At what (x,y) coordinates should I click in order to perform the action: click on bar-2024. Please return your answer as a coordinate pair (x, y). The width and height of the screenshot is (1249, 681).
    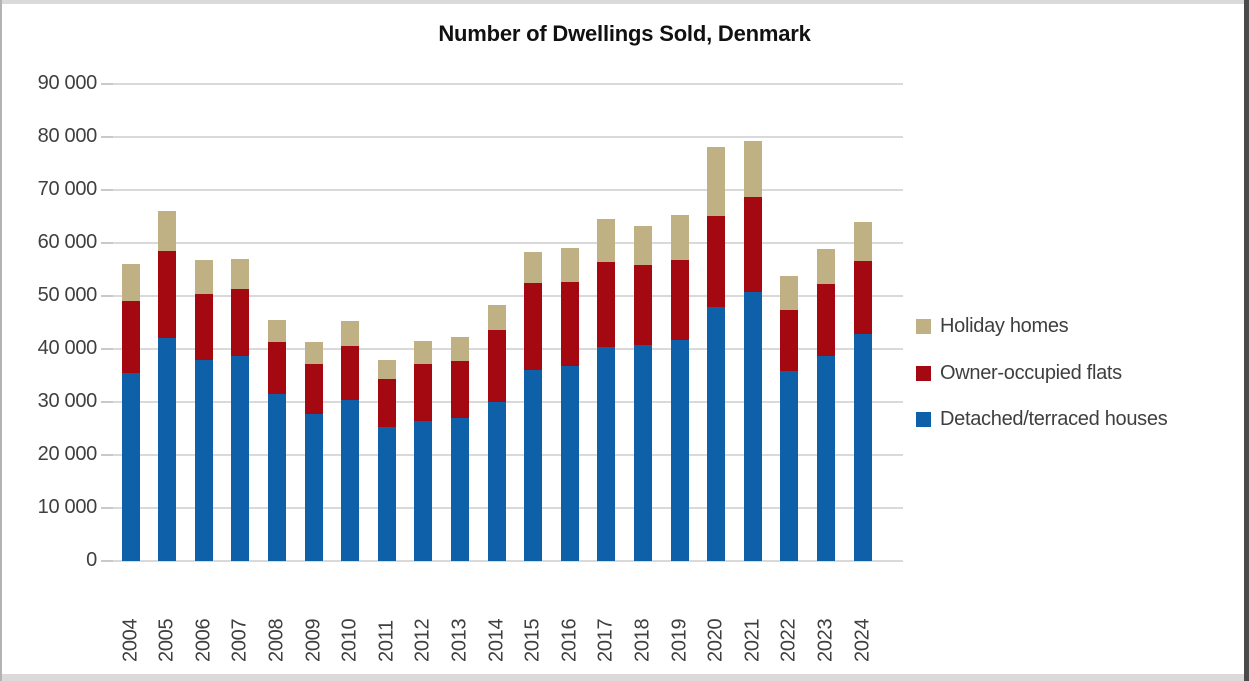
    Looking at the image, I should click on (862, 391).